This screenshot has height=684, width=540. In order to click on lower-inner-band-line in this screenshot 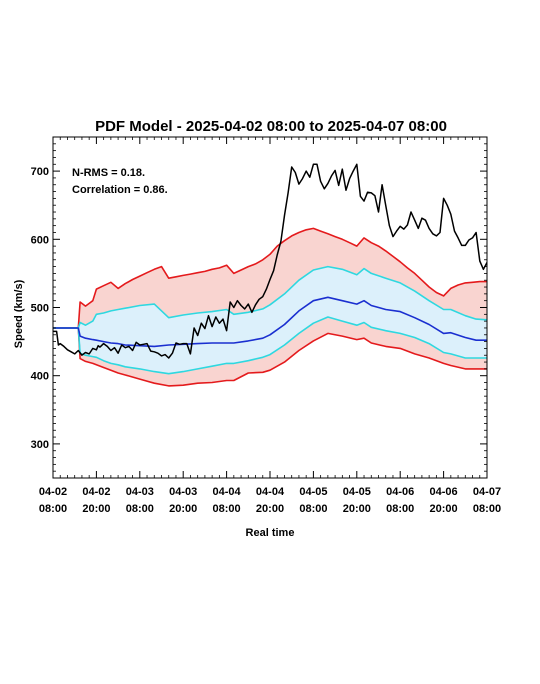, I will do `click(270, 345)`.